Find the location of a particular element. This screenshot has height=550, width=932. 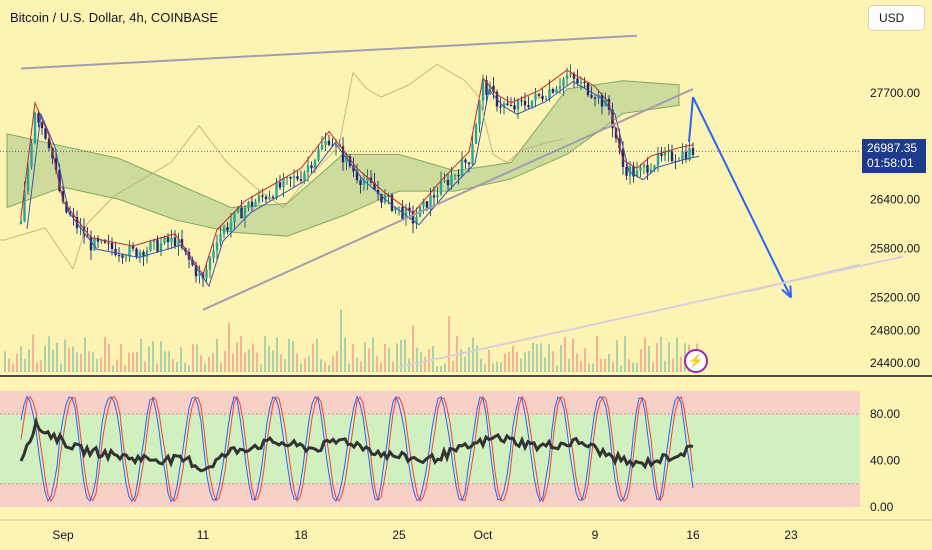

x-tick-label: 16 is located at coordinates (693, 535).